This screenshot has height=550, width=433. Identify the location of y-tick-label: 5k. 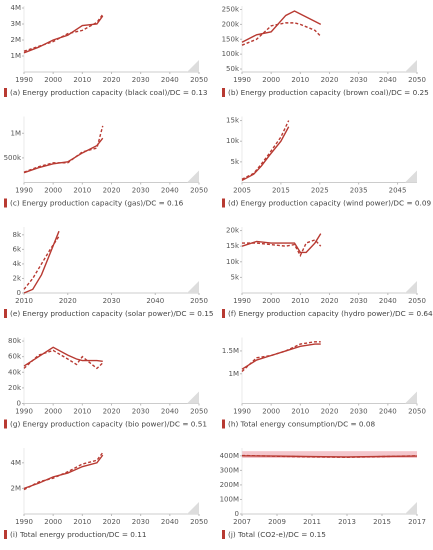
(234, 162).